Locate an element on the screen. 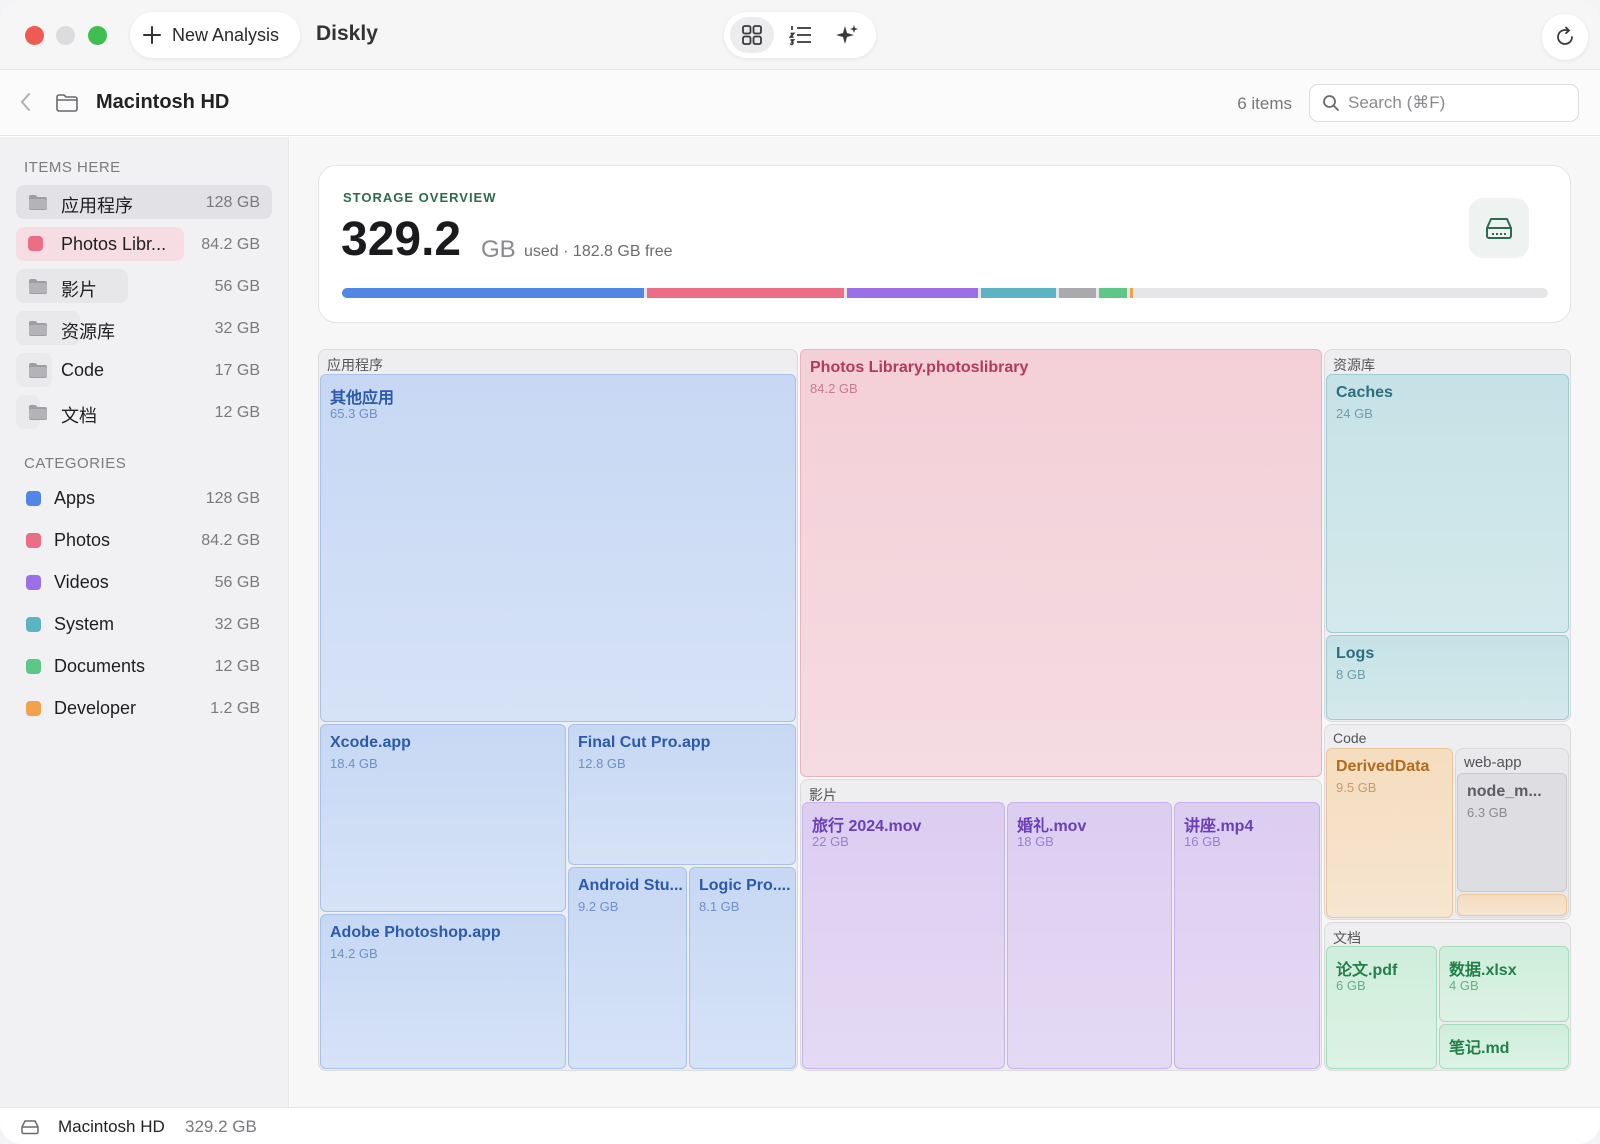 This screenshot has width=1600, height=1144. current-location-title: Macintosh HD is located at coordinates (163, 102).